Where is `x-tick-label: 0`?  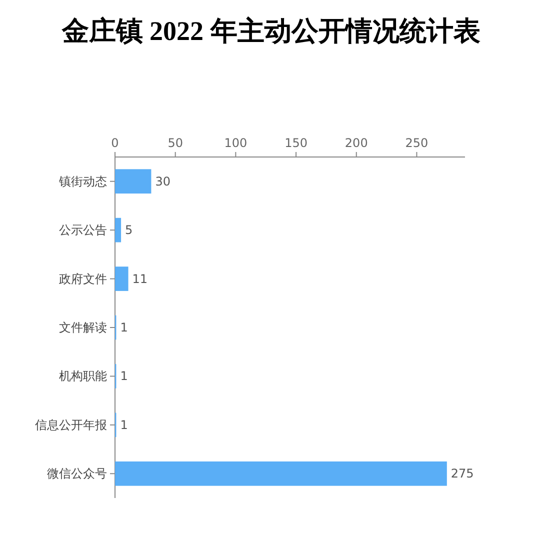 x-tick-label: 0 is located at coordinates (115, 143).